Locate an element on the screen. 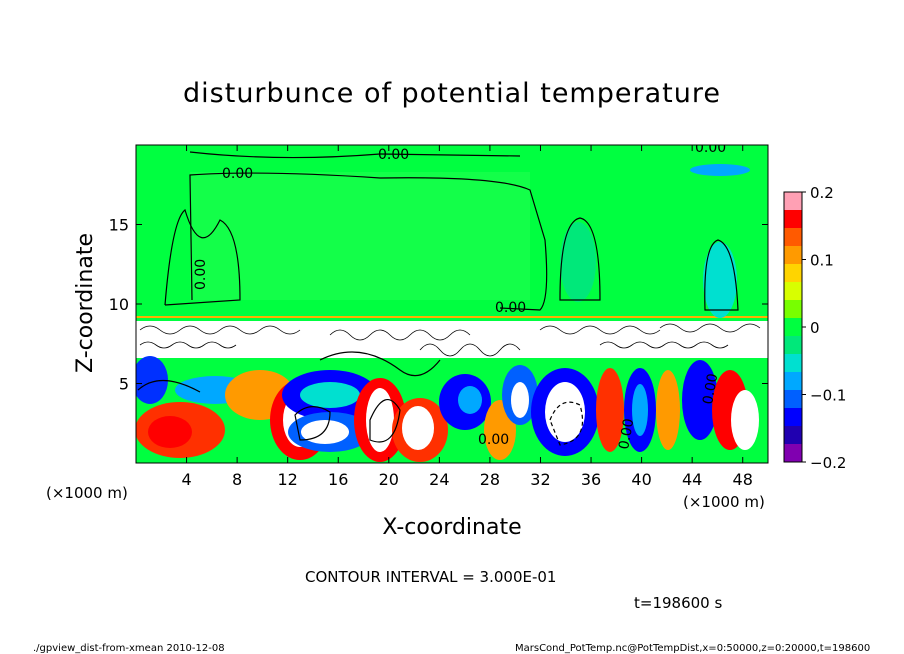  x-unit-left: (×1000 m) is located at coordinates (87, 493).